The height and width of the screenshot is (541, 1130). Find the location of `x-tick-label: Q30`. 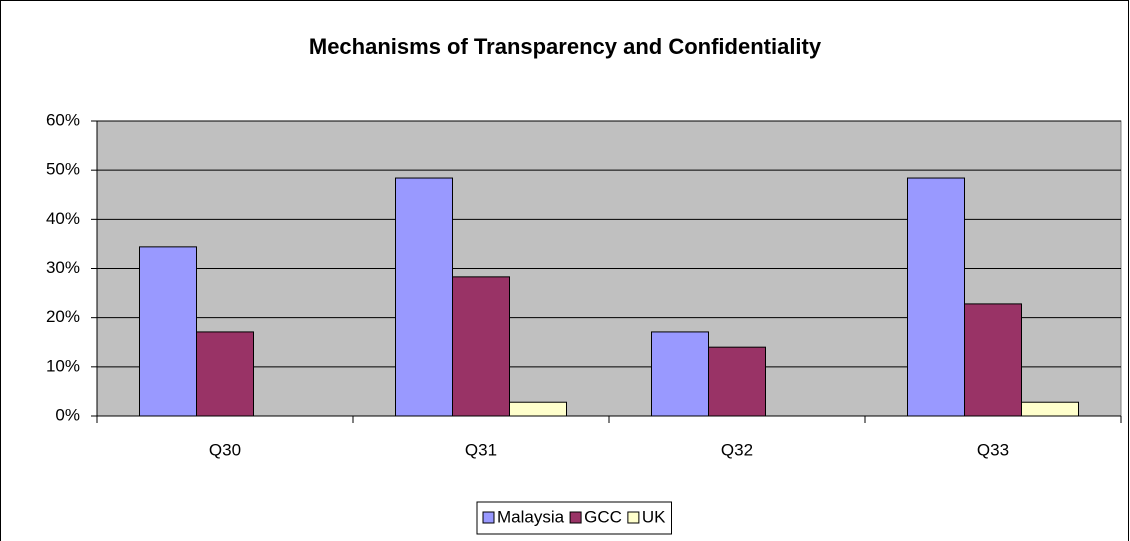

x-tick-label: Q30 is located at coordinates (225, 449).